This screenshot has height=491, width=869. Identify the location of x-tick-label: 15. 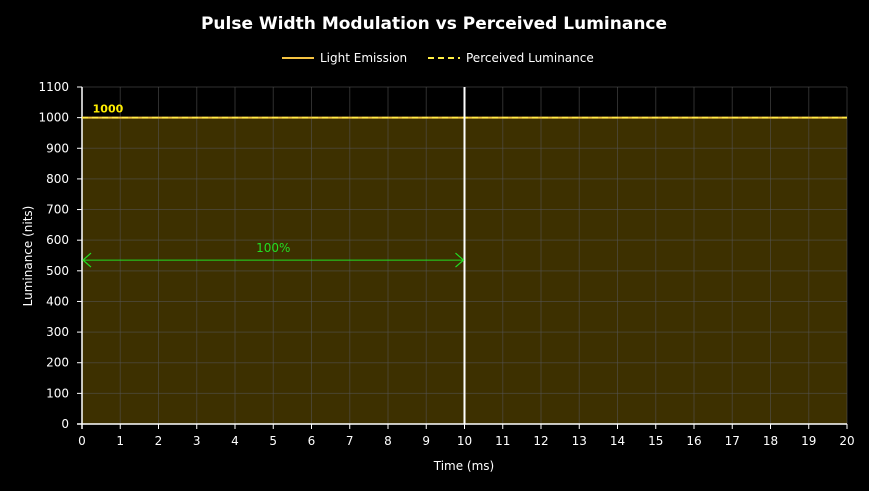
(655, 441).